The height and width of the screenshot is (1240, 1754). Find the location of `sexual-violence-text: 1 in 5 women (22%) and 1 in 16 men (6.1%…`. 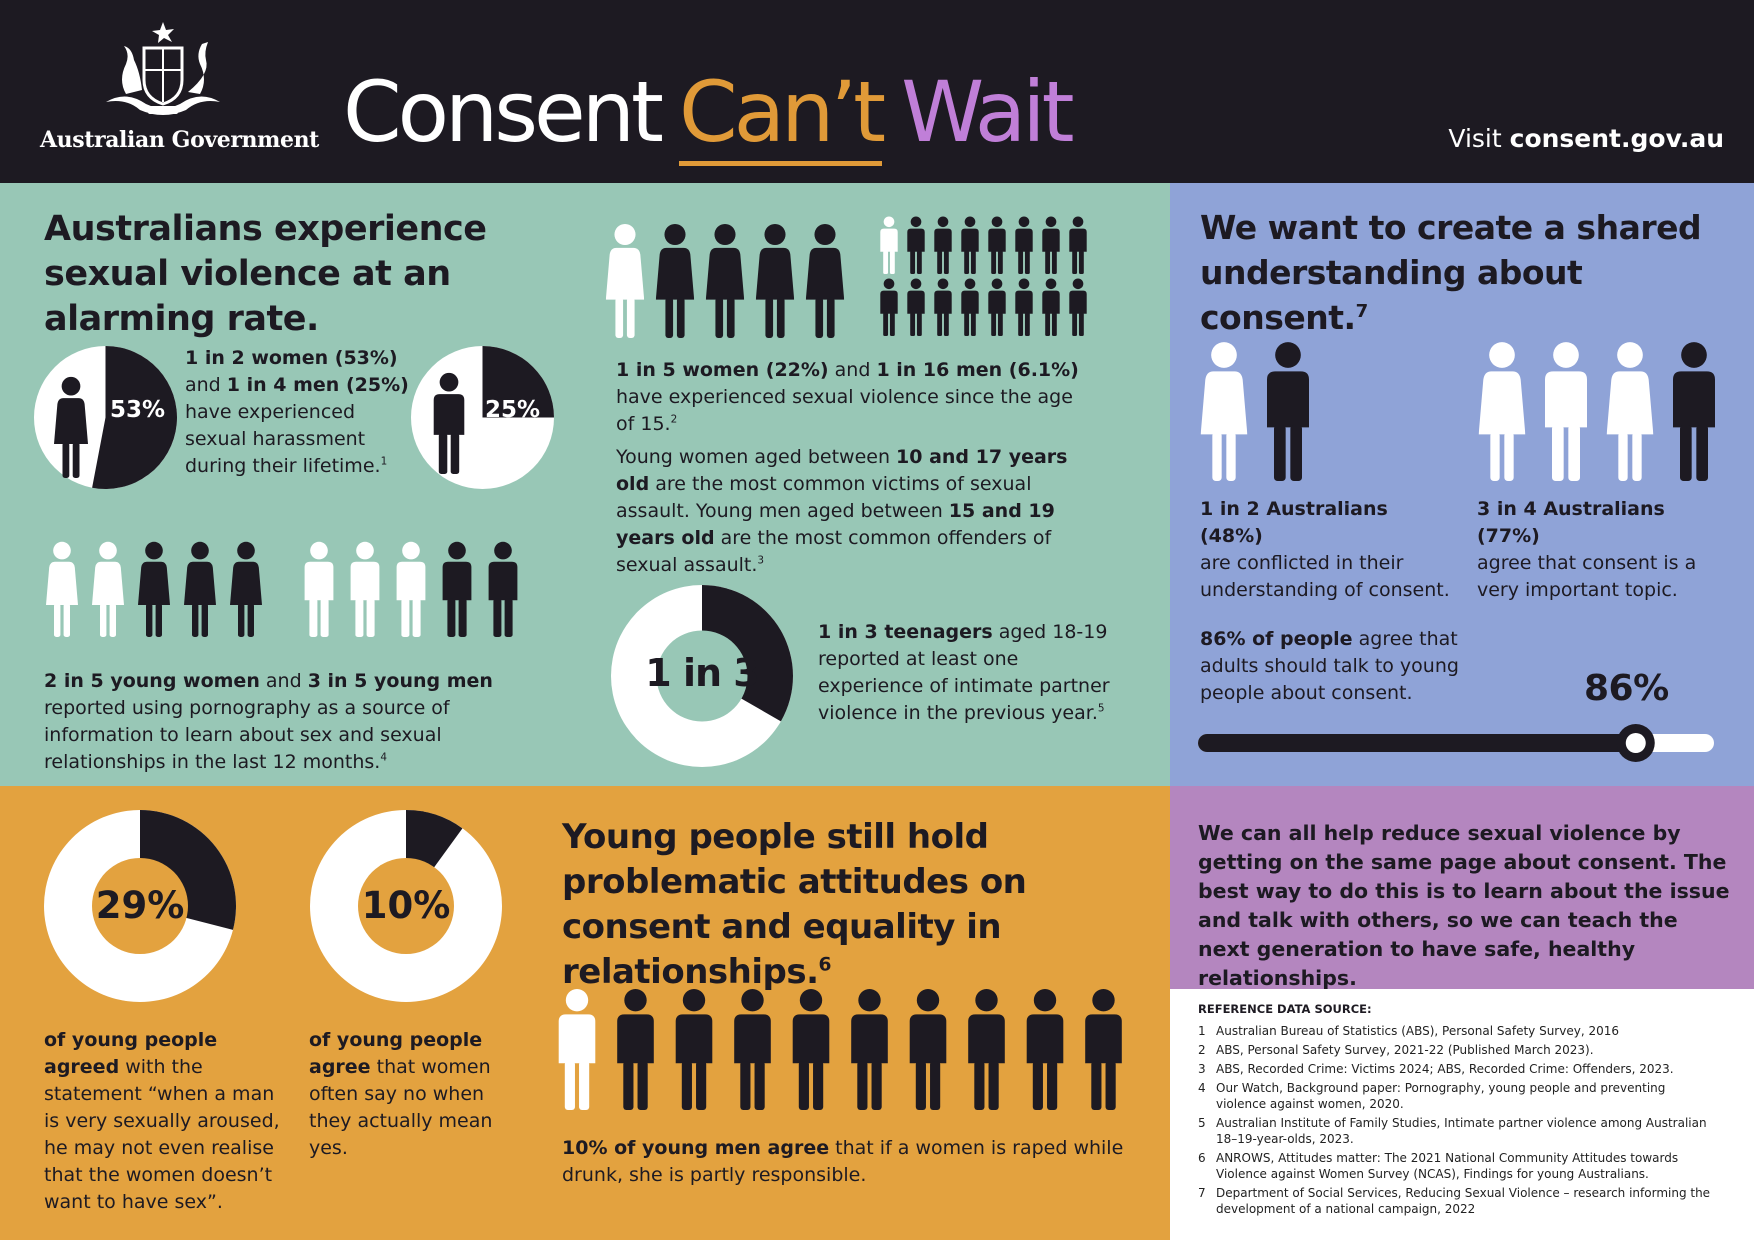

sexual-violence-text: 1 in 5 women (22%) and 1 in 16 men (6.1%… is located at coordinates (847, 397).